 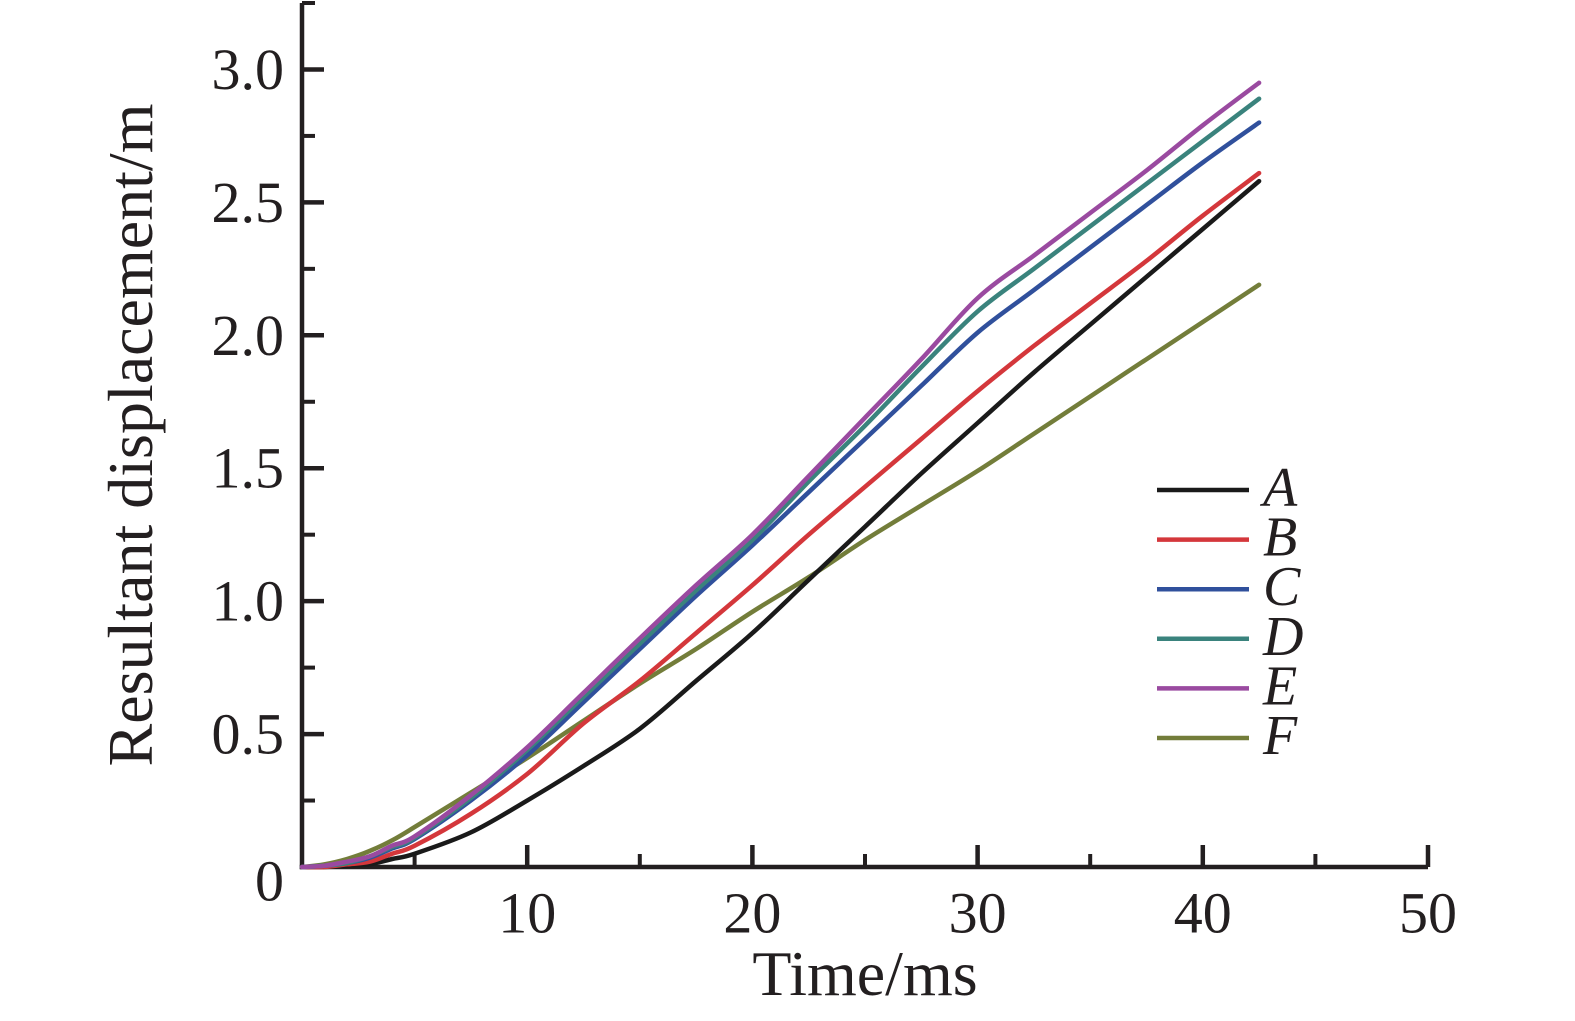 I want to click on x-tick-label: 30, so click(x=978, y=913).